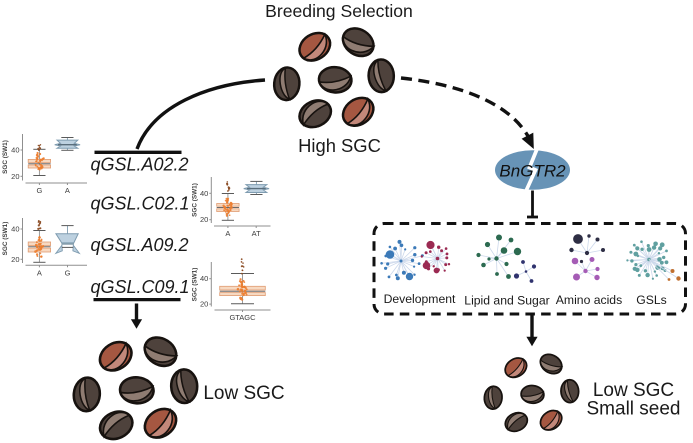 The width and height of the screenshot is (693, 443). I want to click on svg-text: Lipid and Sugar, so click(506, 301).